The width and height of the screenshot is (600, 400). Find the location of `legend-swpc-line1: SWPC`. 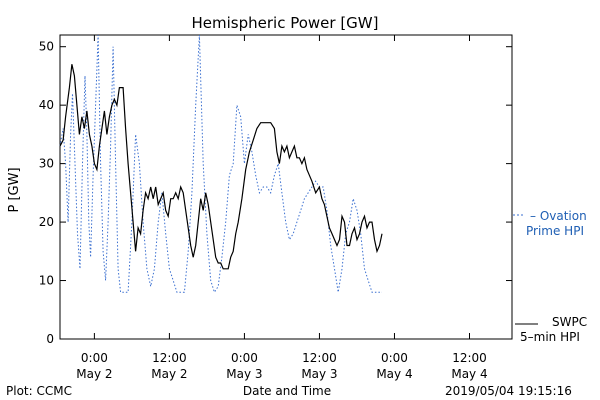

legend-swpc-line1: SWPC is located at coordinates (569, 322).